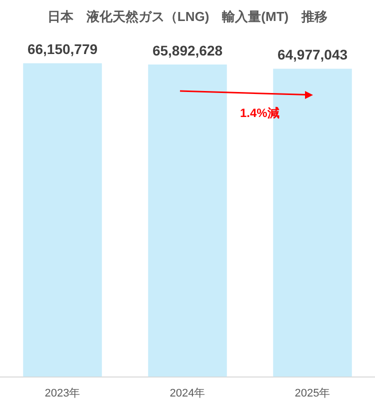 The width and height of the screenshot is (375, 414). I want to click on x-tick-label: 2023年, so click(62, 393).